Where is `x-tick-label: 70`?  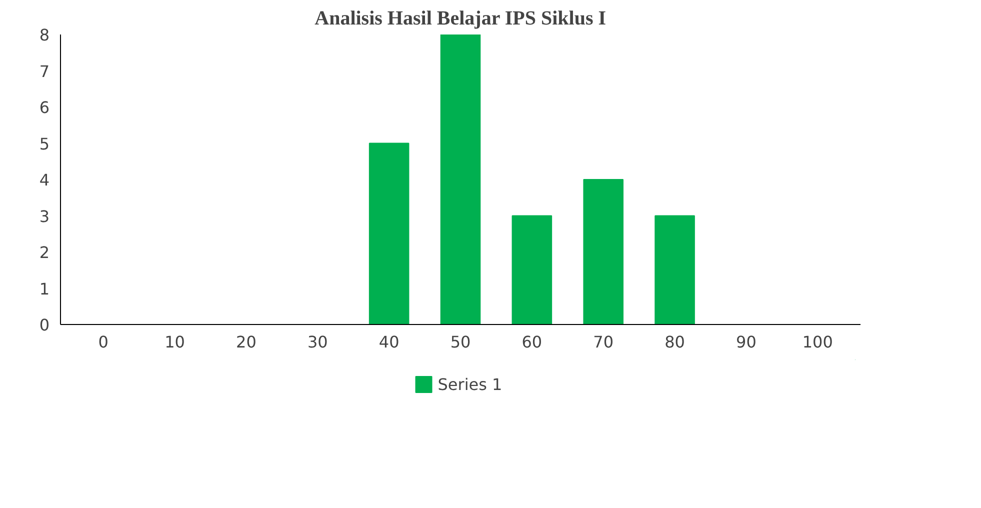 x-tick-label: 70 is located at coordinates (603, 342).